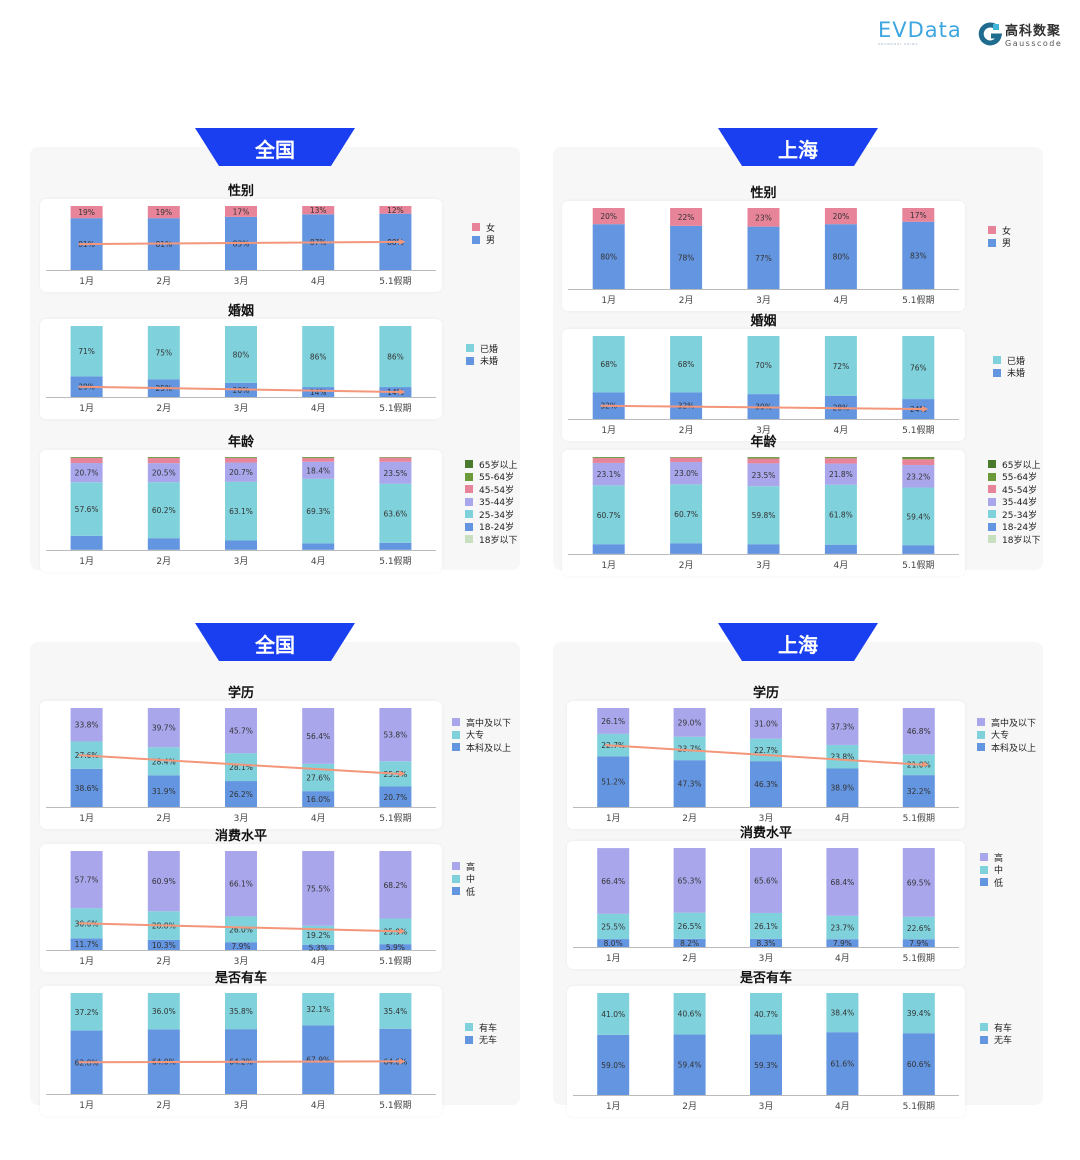 This screenshot has width=1080, height=1160. I want to click on data-label: 22%, so click(686, 217).